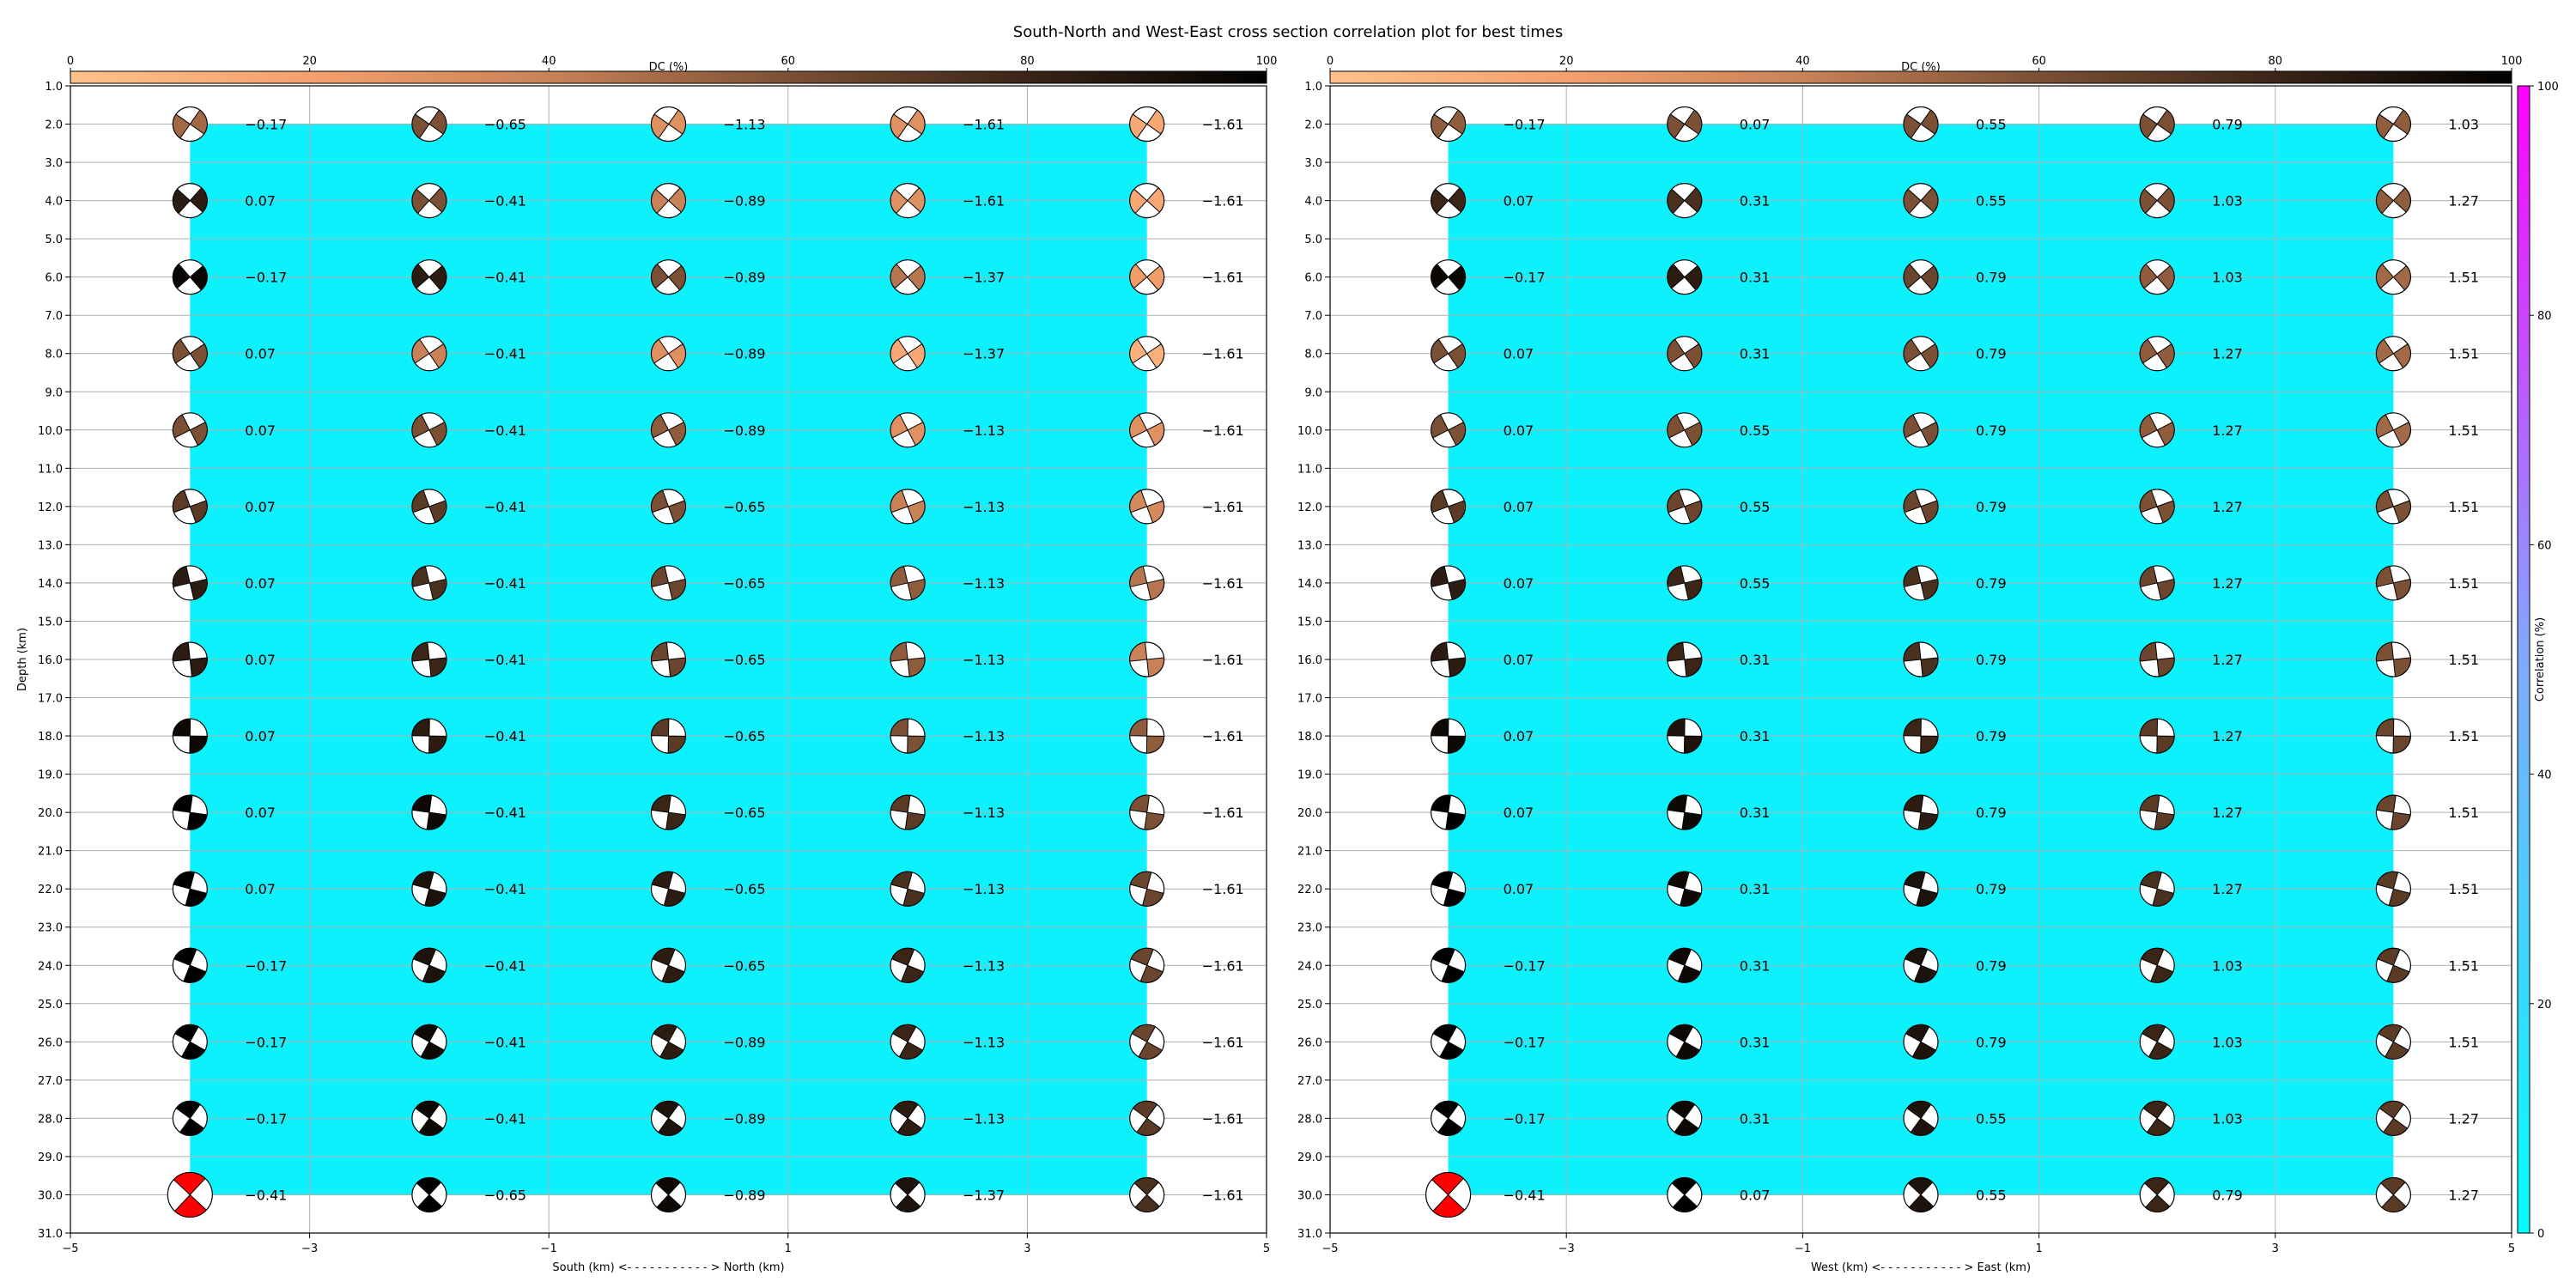 Image resolution: width=2576 pixels, height=1288 pixels. What do you see at coordinates (672, 69) in the screenshot?
I see `dc-colorbar: 0 20 40 60 80 100 DC (%)` at bounding box center [672, 69].